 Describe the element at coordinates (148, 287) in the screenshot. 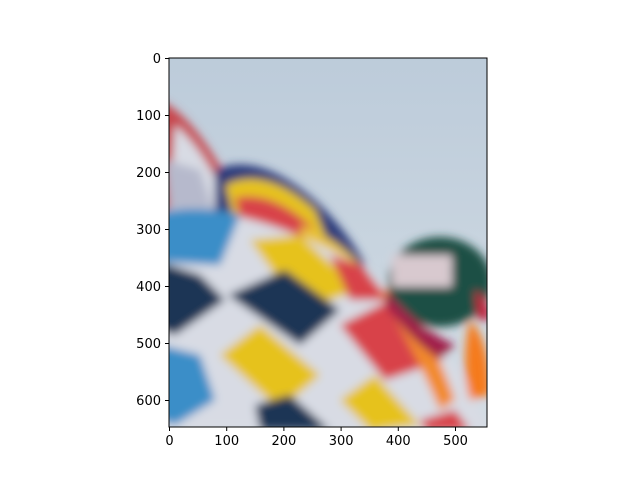

I see `y-tick-label: 400` at that location.